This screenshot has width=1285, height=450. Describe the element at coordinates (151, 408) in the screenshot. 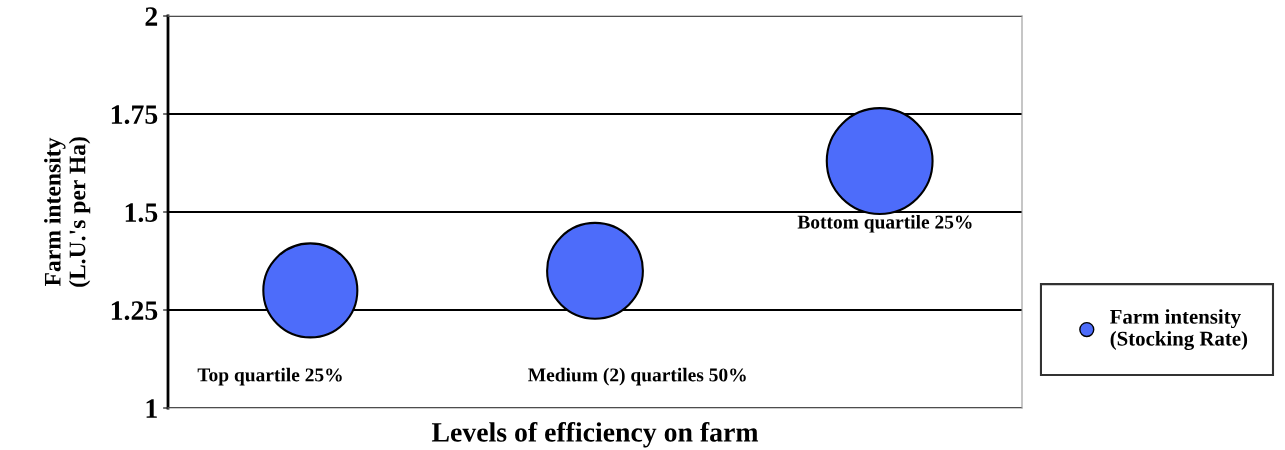

I see `y-tick-label: 1` at that location.